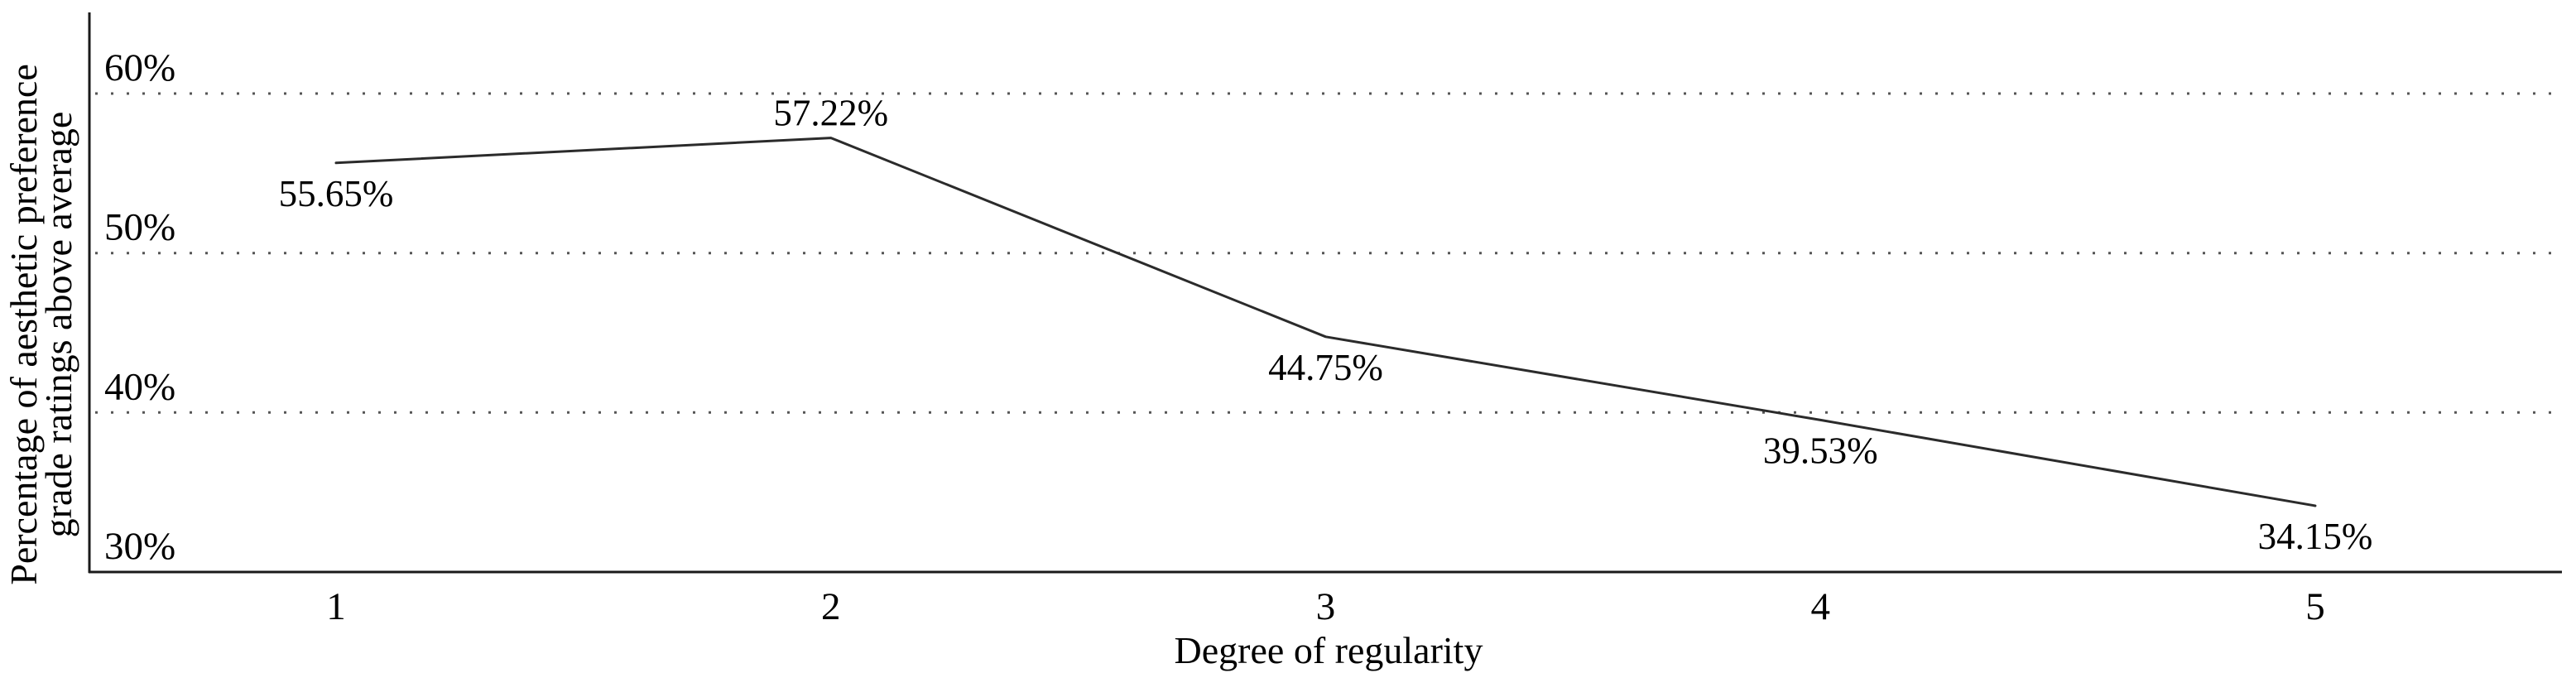 This screenshot has height=673, width=2576. What do you see at coordinates (2315, 536) in the screenshot?
I see `data-point-label: 34.15%` at bounding box center [2315, 536].